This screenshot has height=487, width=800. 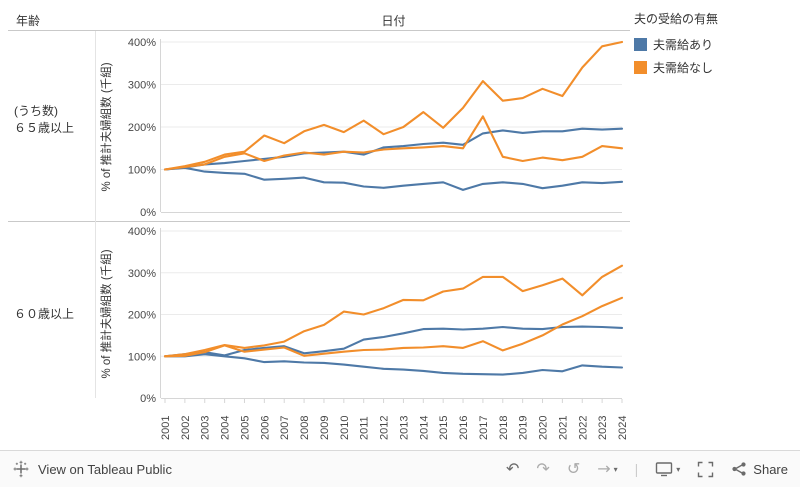 I want to click on toolbar-actions: ↶ ↷ ↺ → ▾ | ▾, so click(x=647, y=469).